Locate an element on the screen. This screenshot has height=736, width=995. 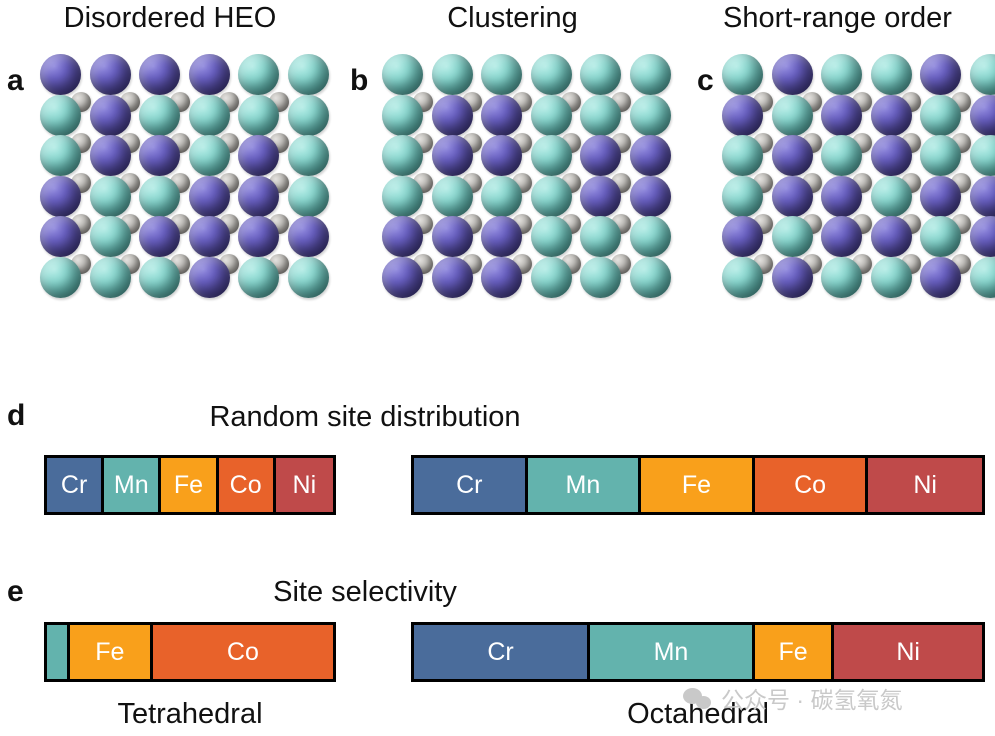
caption-octahedral: Octahedral is located at coordinates (698, 714).